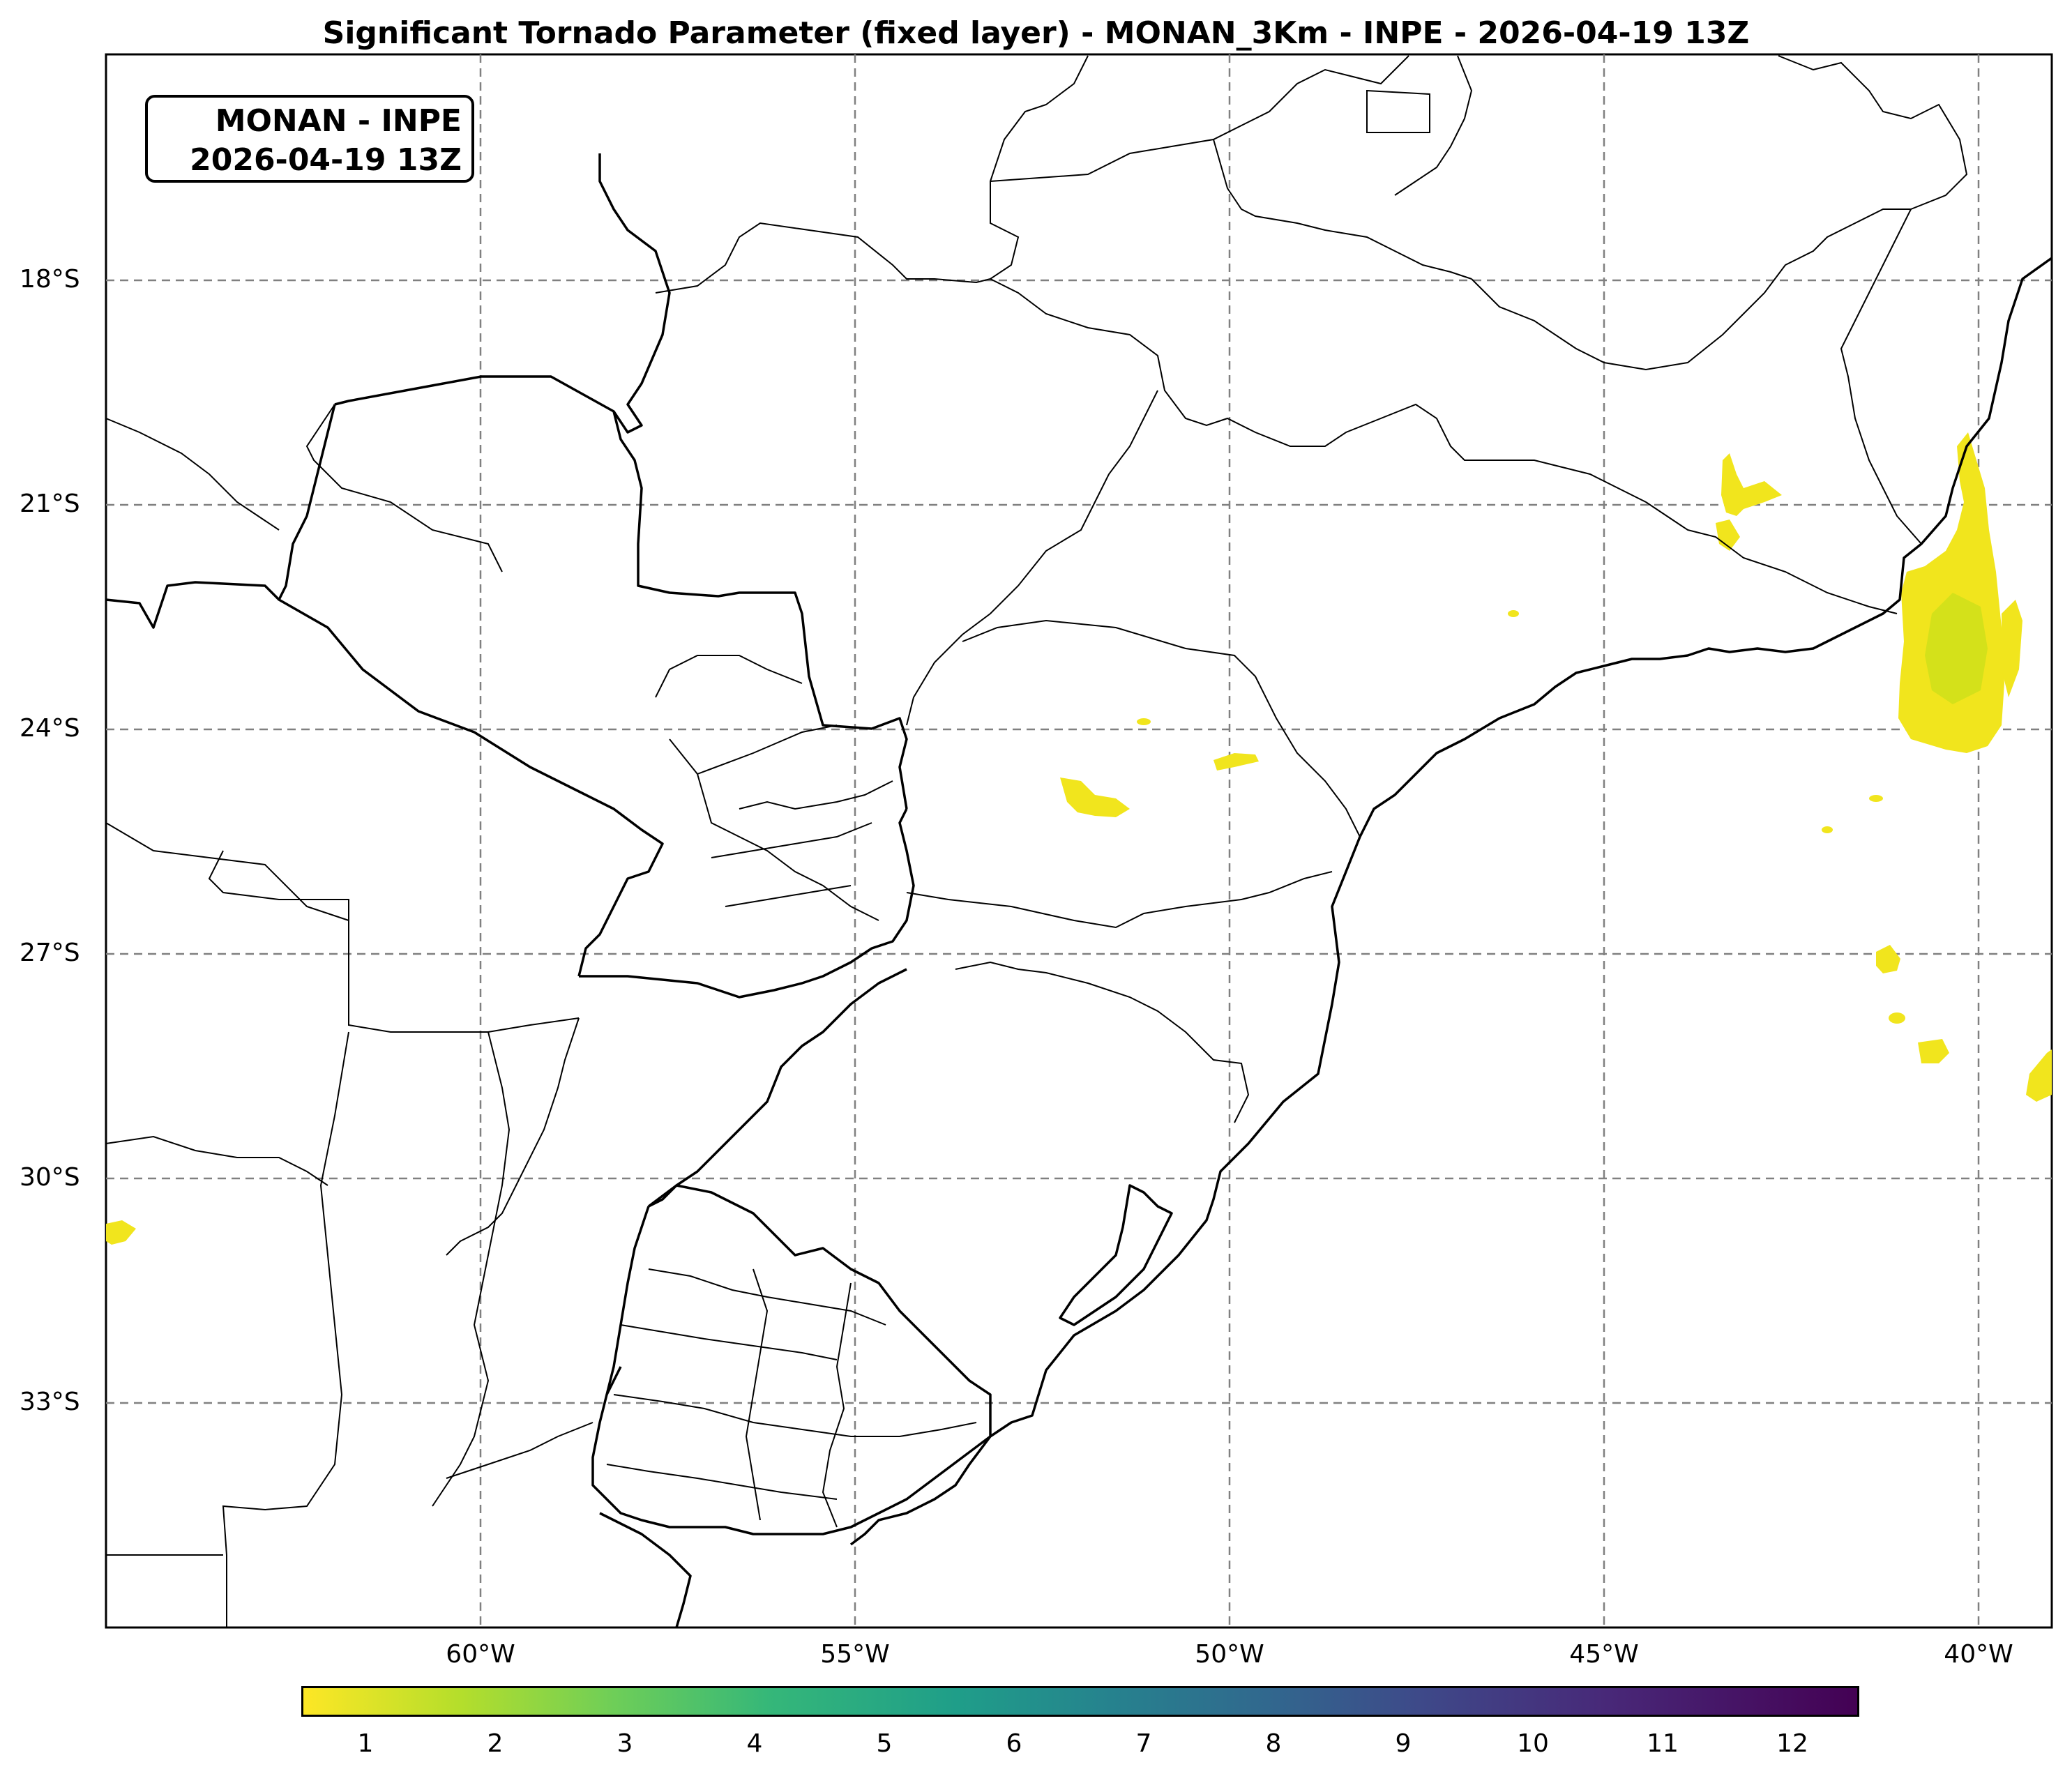  What do you see at coordinates (50, 1402) in the screenshot?
I see `lat-tick-33s: 33°S` at bounding box center [50, 1402].